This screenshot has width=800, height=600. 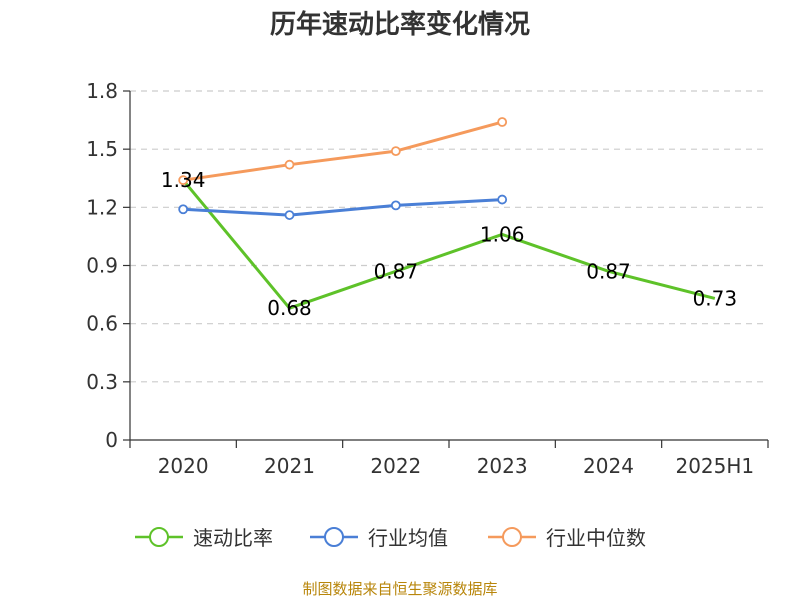 I want to click on x-tick-label: 2025H1, so click(x=714, y=466).